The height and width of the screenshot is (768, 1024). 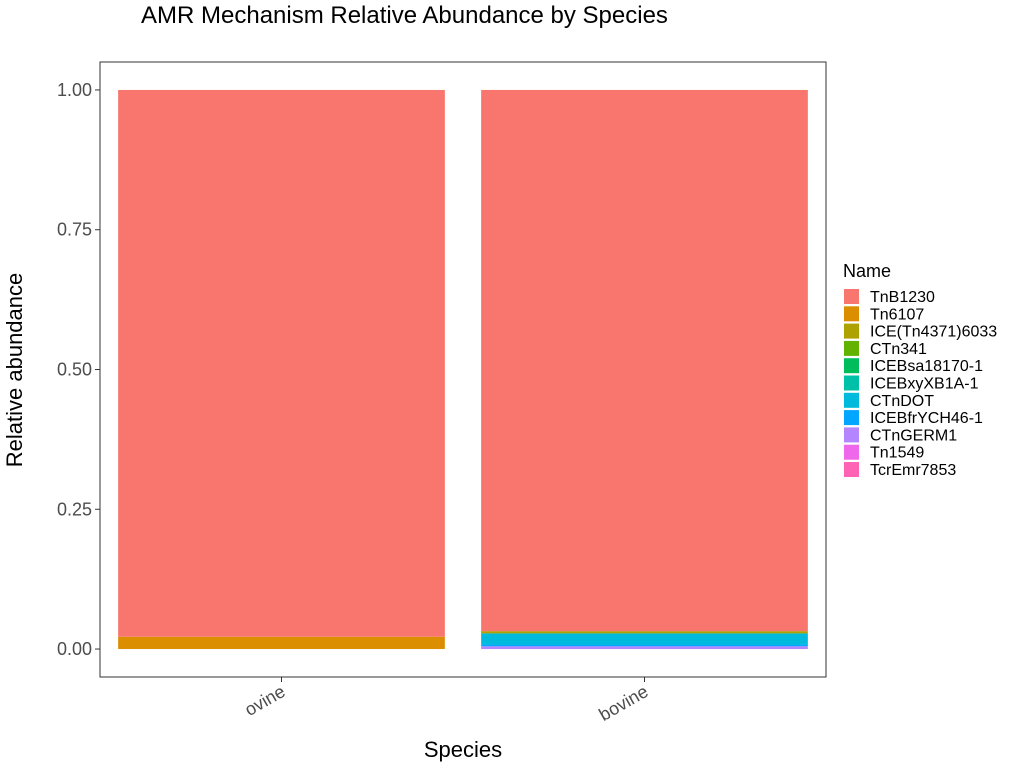 What do you see at coordinates (897, 453) in the screenshot?
I see `legend-label: Tn1549` at bounding box center [897, 453].